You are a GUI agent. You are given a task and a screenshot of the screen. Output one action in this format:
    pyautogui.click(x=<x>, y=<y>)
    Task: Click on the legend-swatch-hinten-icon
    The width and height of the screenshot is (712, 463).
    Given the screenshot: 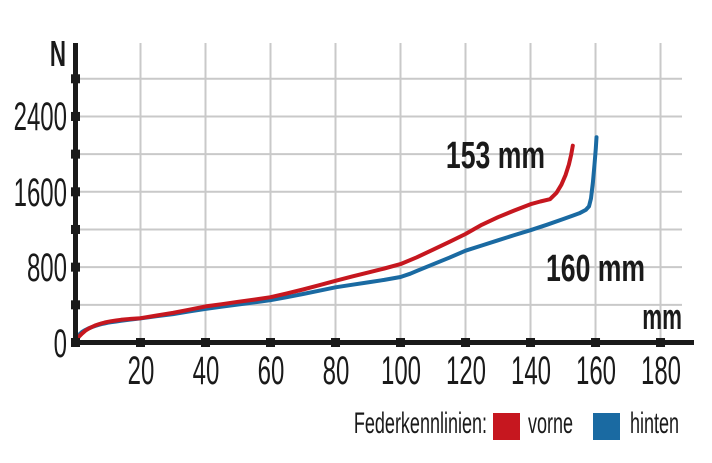 What is the action you would take?
    pyautogui.click(x=606, y=426)
    